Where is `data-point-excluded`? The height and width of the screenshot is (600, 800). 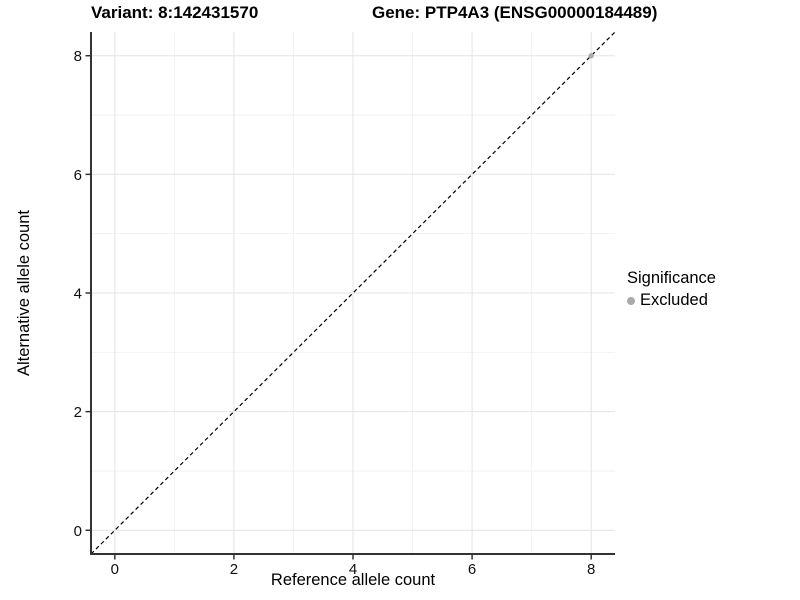
data-point-excluded is located at coordinates (591, 56).